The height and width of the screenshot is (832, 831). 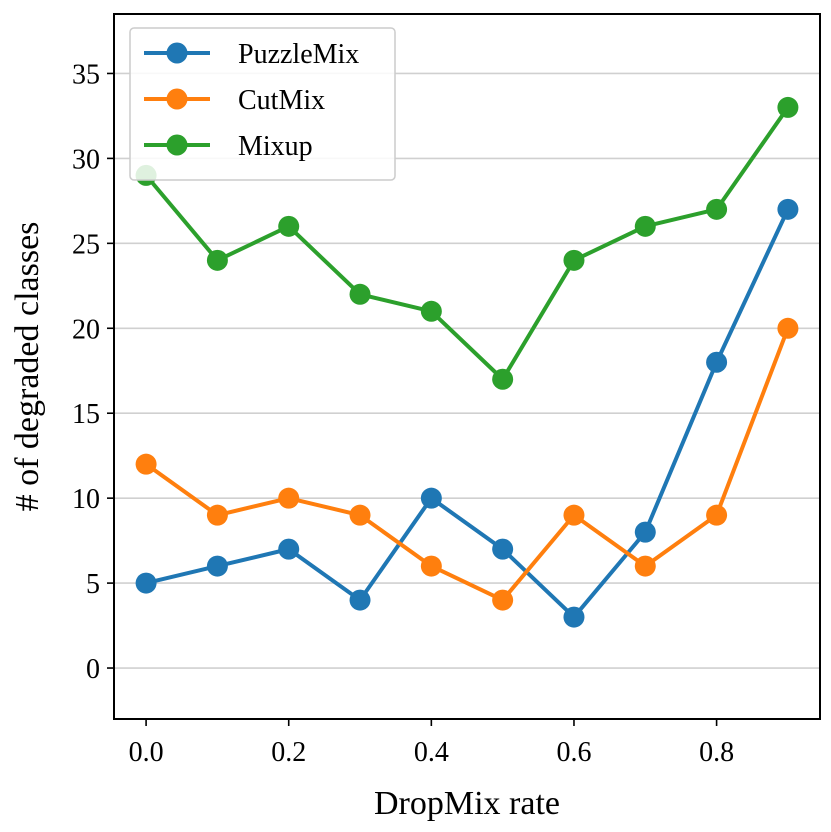 I want to click on x-tick-label: 0.8, so click(x=716, y=752).